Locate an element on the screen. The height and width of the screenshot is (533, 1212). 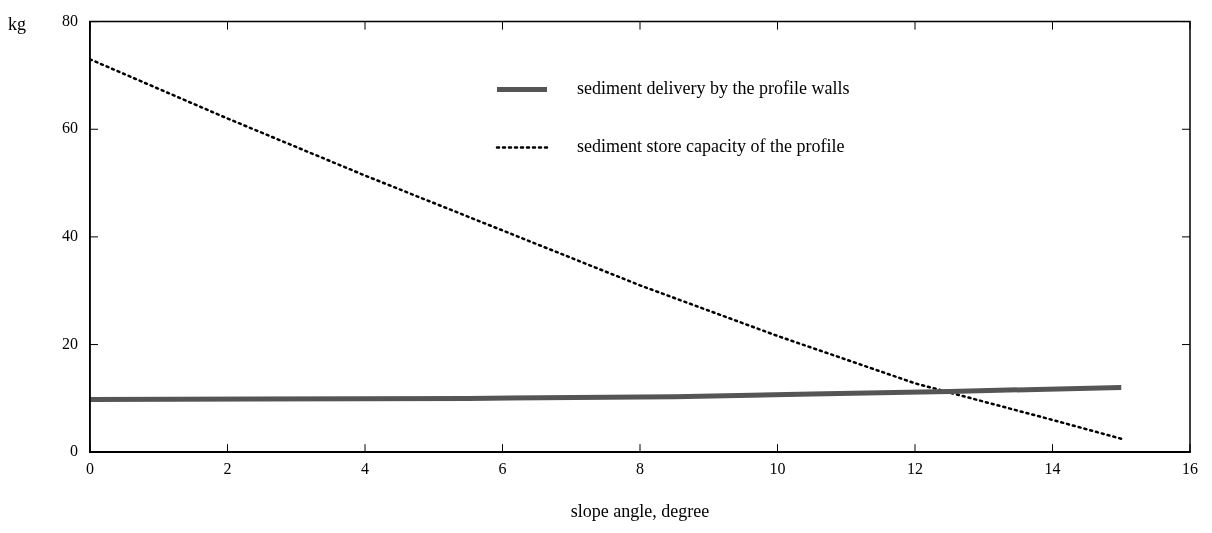
y-tick-label: 60 is located at coordinates (70, 128).